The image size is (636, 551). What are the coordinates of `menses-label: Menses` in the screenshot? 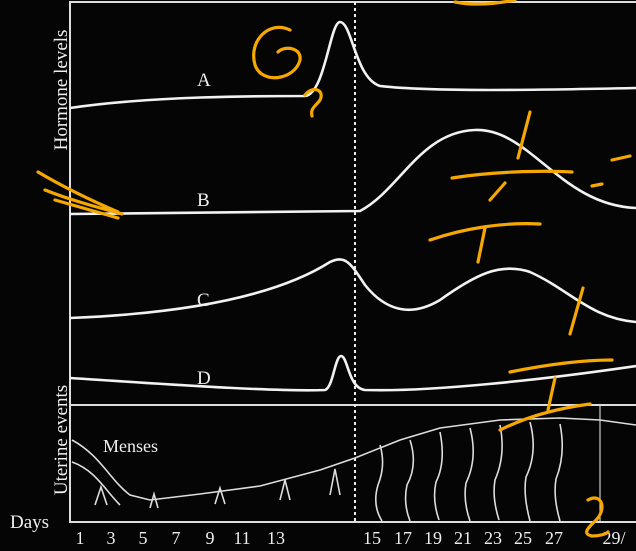 It's located at (130, 446).